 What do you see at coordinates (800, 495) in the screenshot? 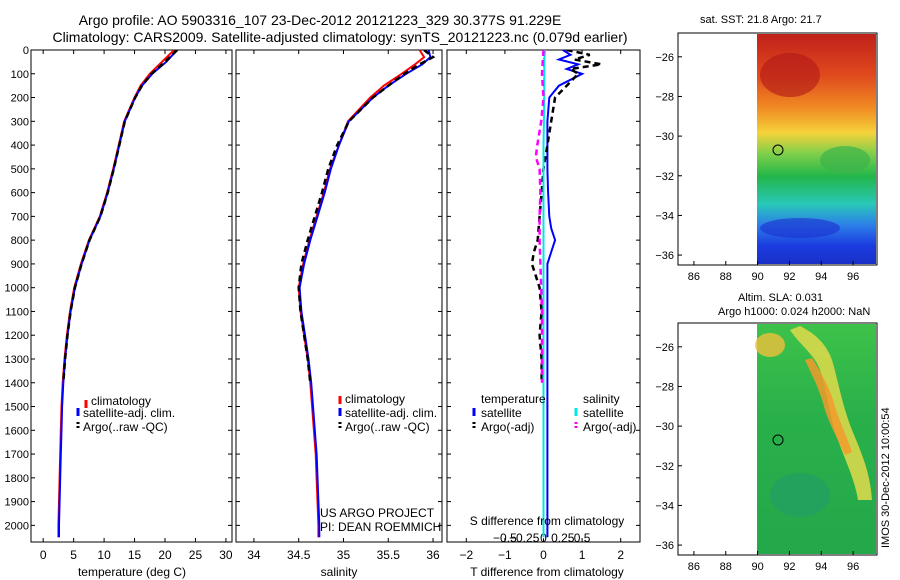
I see `sla-low` at bounding box center [800, 495].